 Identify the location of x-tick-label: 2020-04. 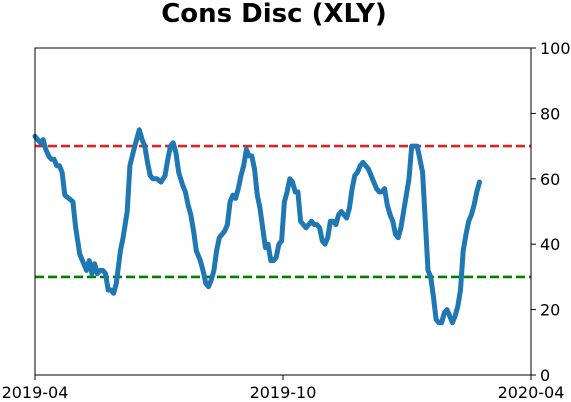
(531, 392).